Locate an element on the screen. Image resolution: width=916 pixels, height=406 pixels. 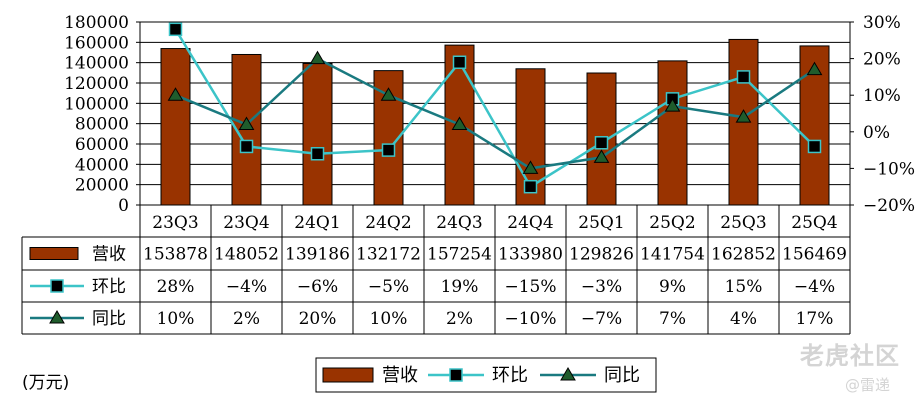
y-left-tick-label: 0 is located at coordinates (123, 206).